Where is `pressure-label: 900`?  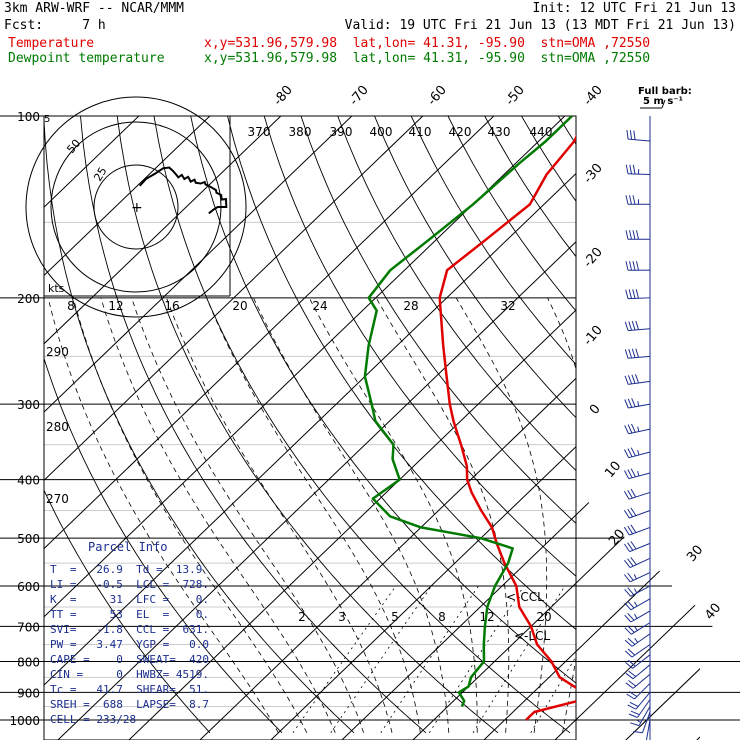
pressure-label: 900 is located at coordinates (28, 693).